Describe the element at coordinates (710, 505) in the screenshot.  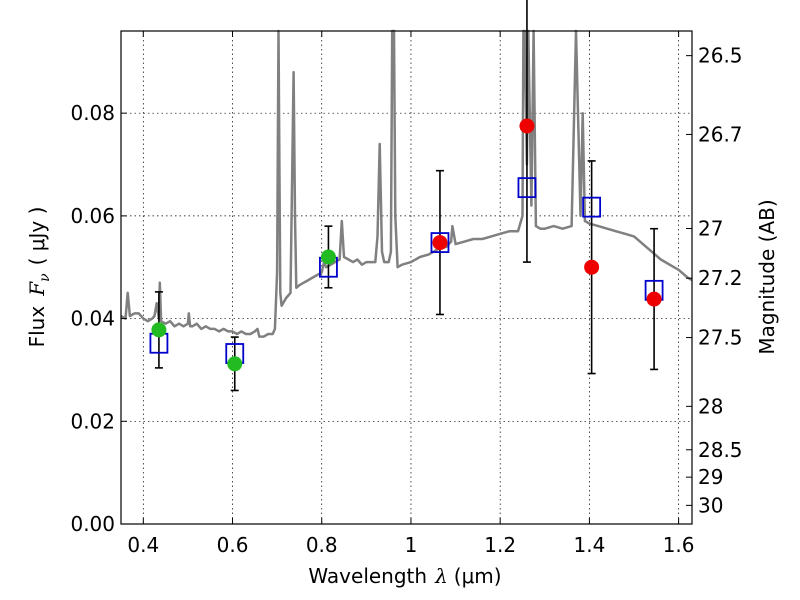
I see `mag-tick-label: 30` at that location.